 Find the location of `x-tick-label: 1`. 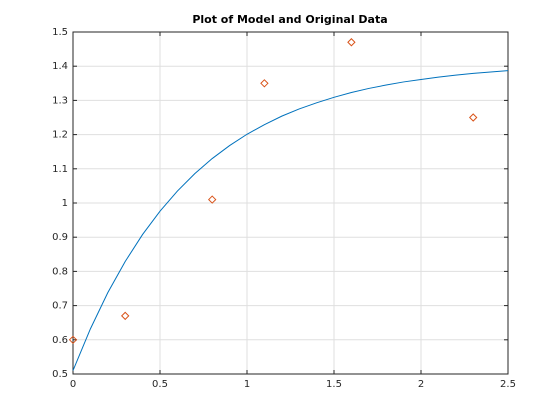

x-tick-label: 1 is located at coordinates (247, 384).